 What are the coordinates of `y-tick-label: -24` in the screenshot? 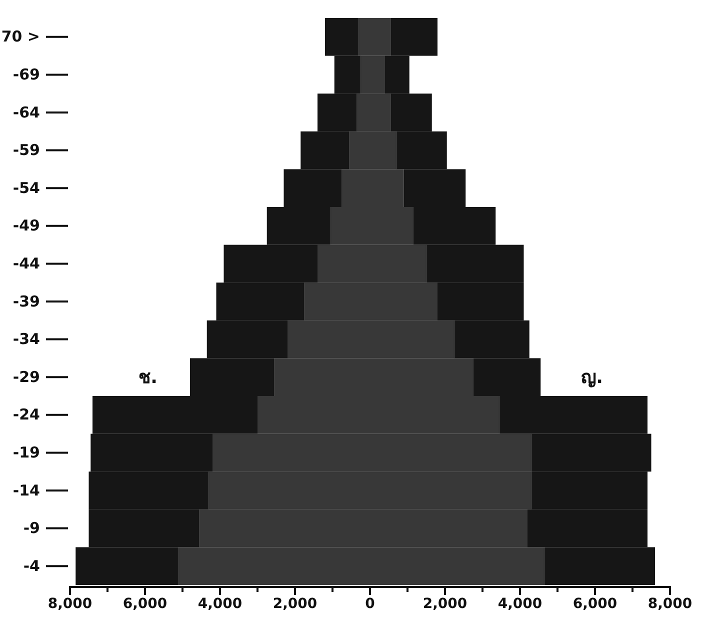 It's located at (26, 415).